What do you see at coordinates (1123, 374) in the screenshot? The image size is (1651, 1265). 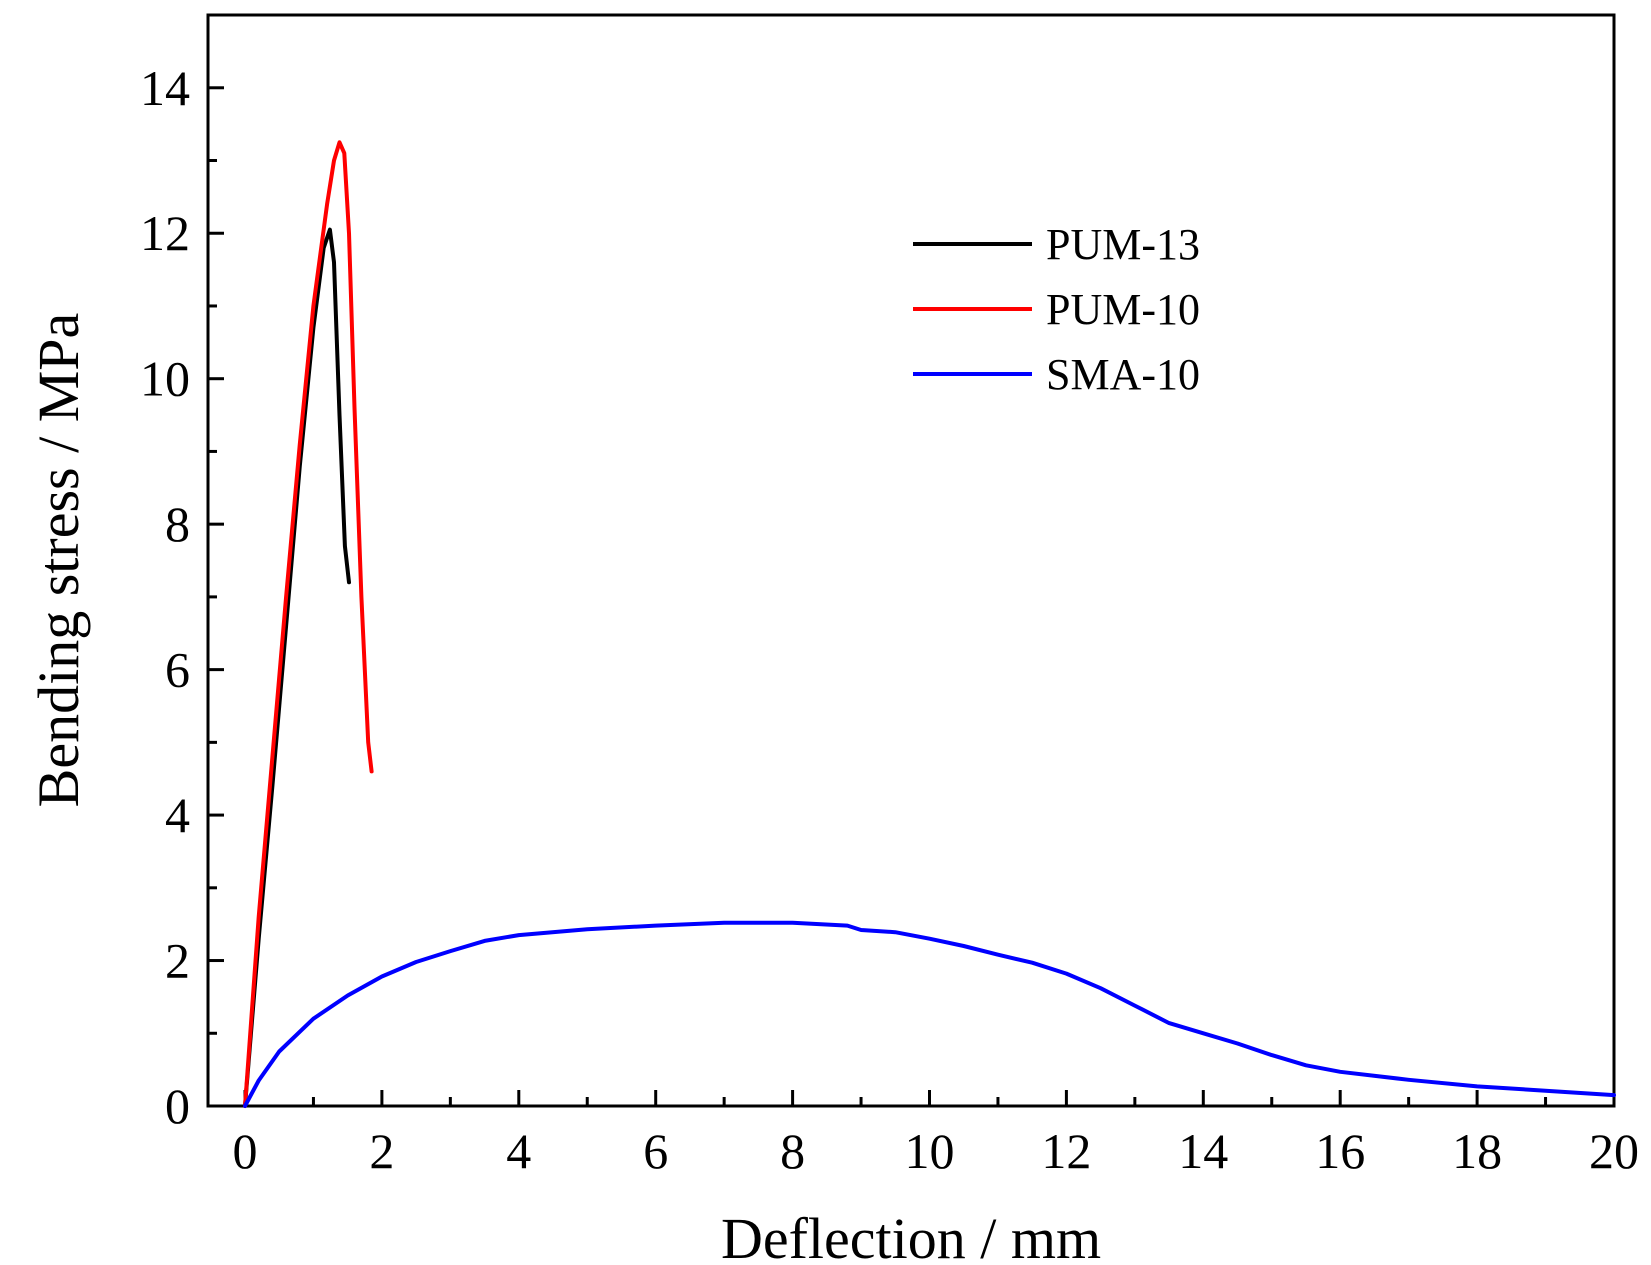 I see `legend-label-sma-10: SMA-10` at bounding box center [1123, 374].